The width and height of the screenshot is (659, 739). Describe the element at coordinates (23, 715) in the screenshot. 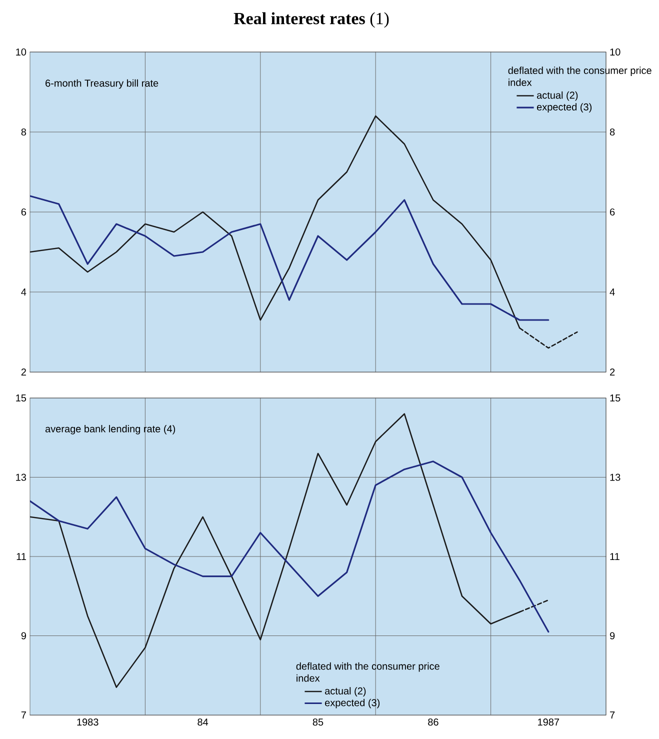

I see `y-tick-label: 7` at that location.